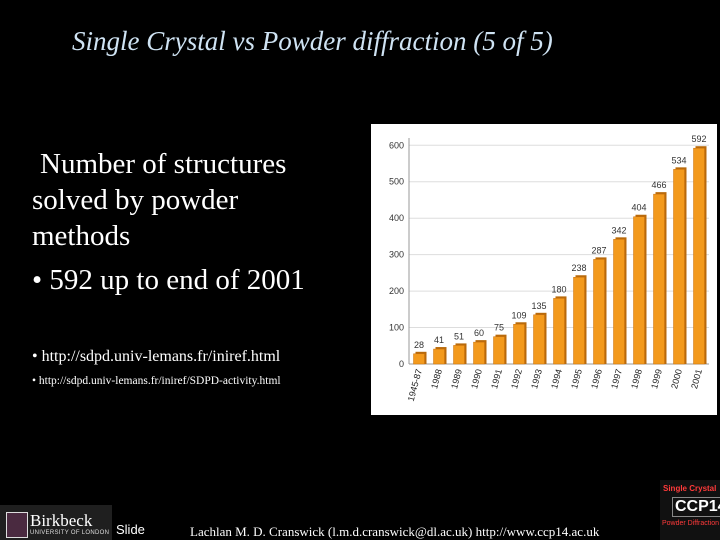 This screenshot has width=720, height=540. I want to click on data-label: 109, so click(518, 315).